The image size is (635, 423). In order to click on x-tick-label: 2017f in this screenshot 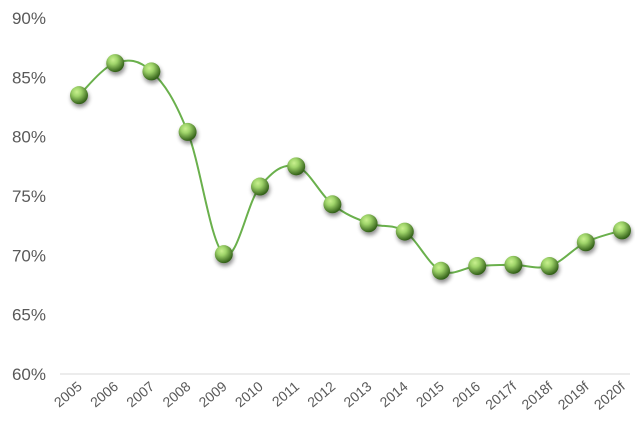, I will do `click(500, 395)`.